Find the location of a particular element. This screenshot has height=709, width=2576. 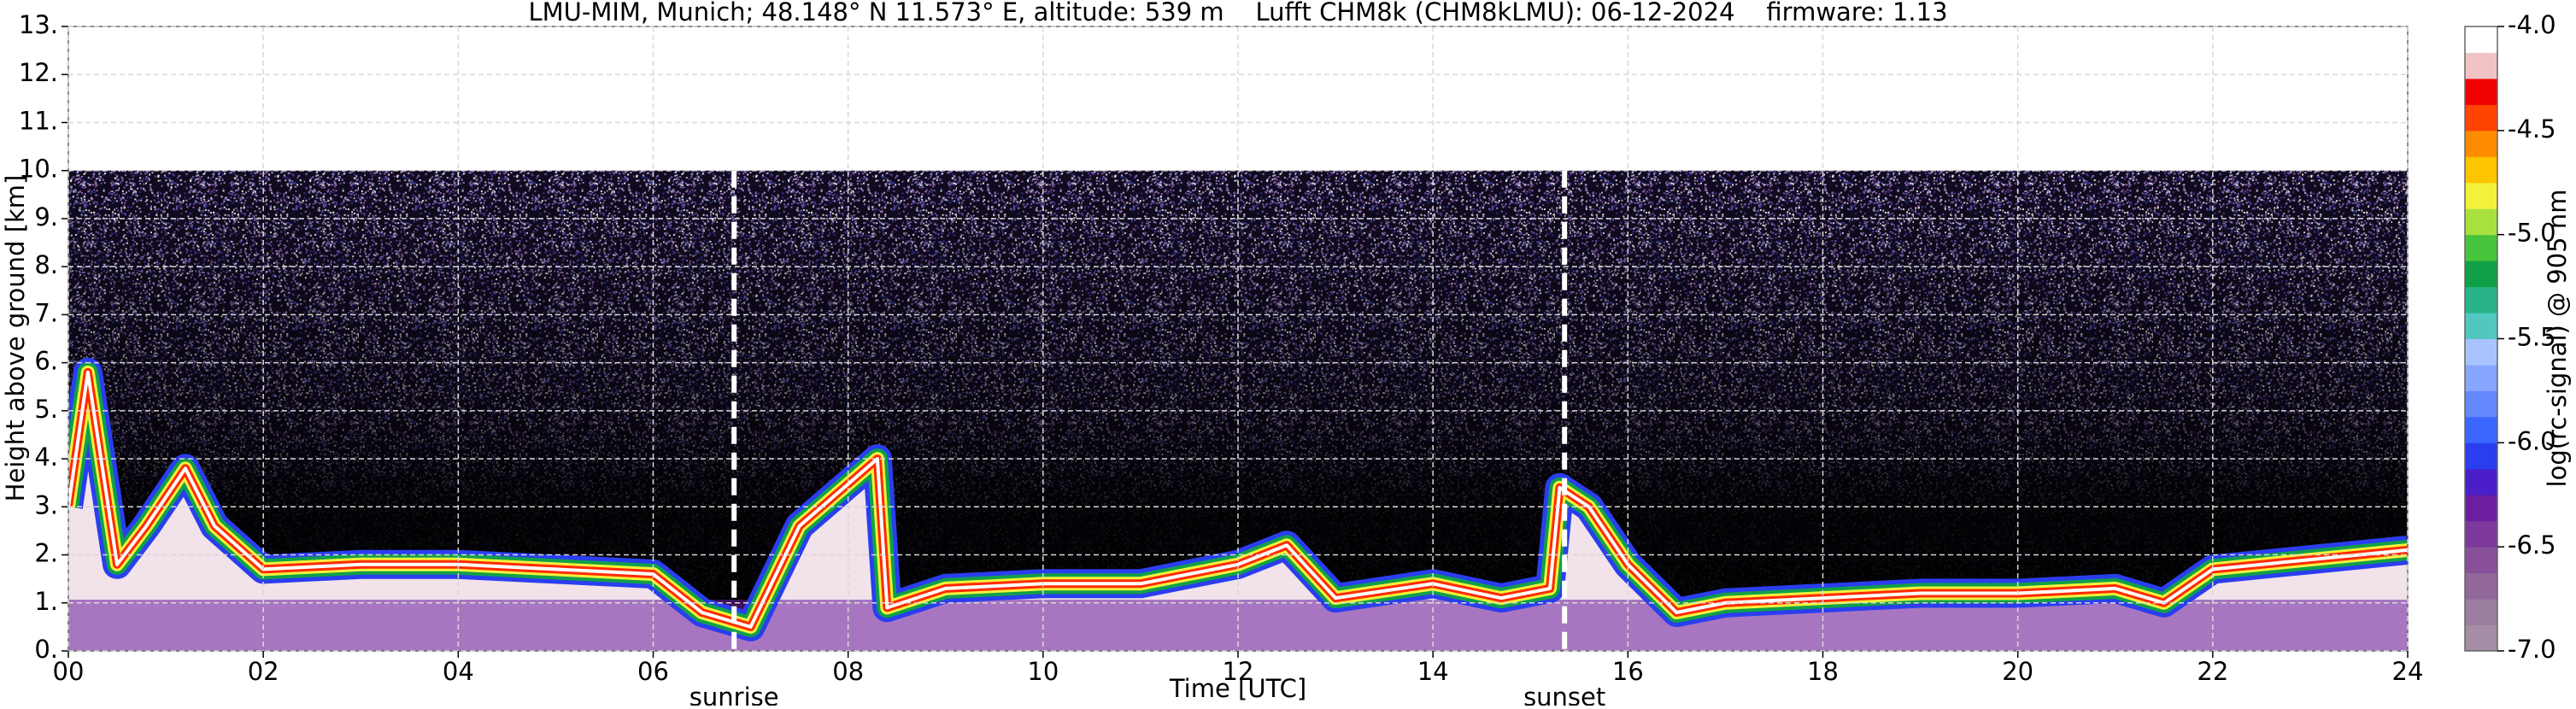

colorbar-tick-label: -6.0 is located at coordinates (2532, 441).